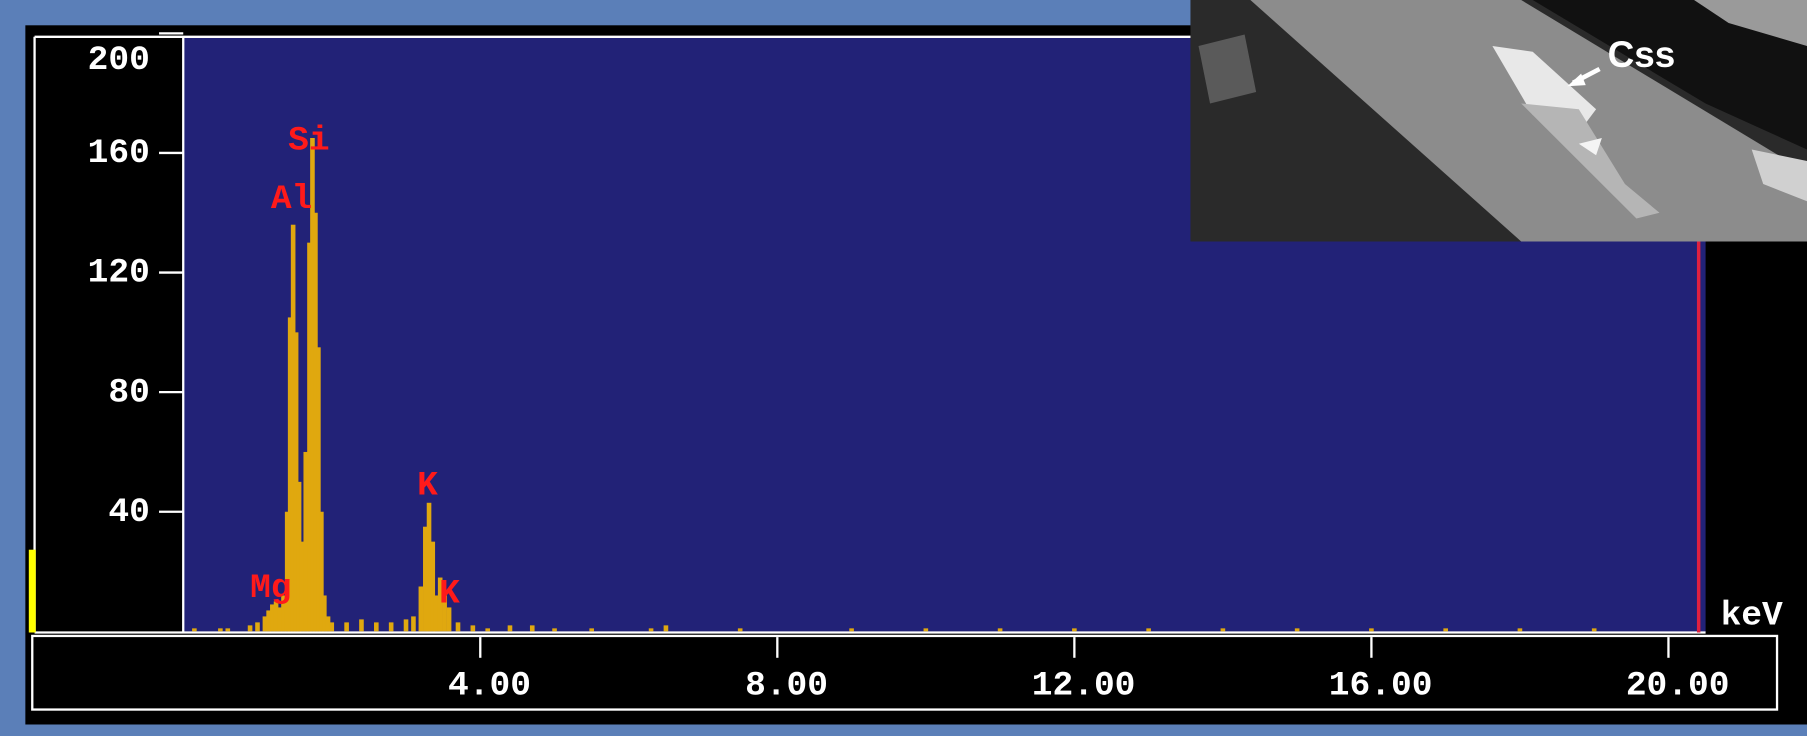 This screenshot has height=736, width=1807. Describe the element at coordinates (1752, 615) in the screenshot. I see `x-axis-label: keV` at that location.